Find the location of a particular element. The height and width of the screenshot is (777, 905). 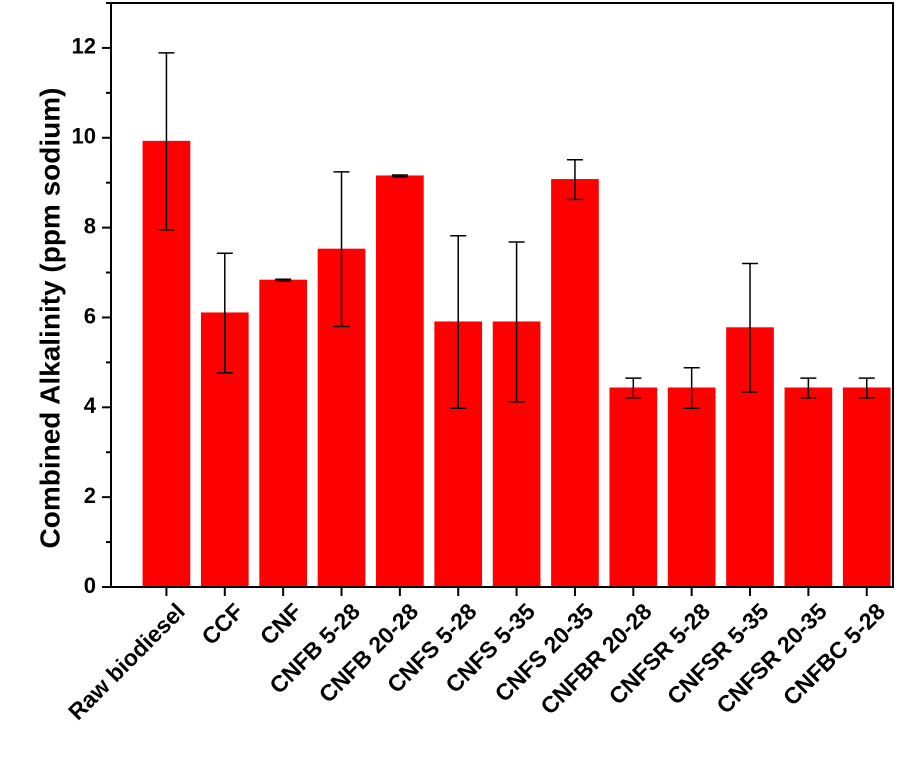

x-tick-label: CNFBC 5-28 is located at coordinates (834, 654).